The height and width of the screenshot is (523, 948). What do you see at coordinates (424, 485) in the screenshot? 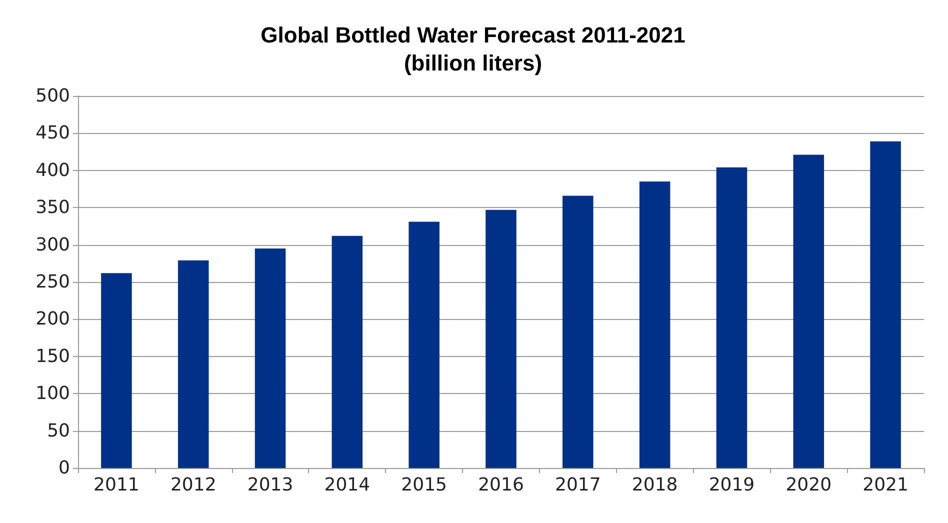
I see `x-tick-label: 2015` at bounding box center [424, 485].